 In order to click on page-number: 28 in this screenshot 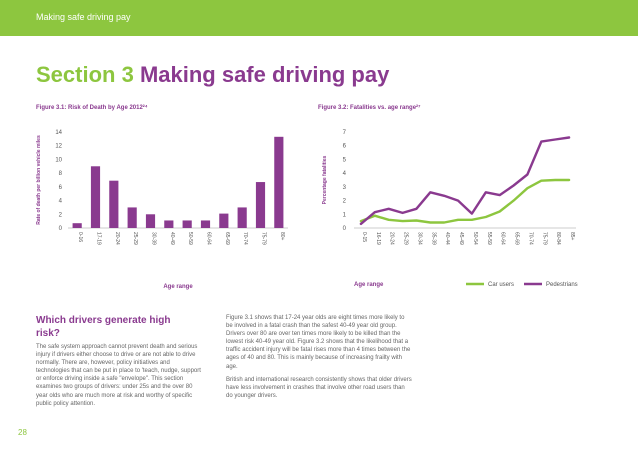, I will do `click(22, 432)`.